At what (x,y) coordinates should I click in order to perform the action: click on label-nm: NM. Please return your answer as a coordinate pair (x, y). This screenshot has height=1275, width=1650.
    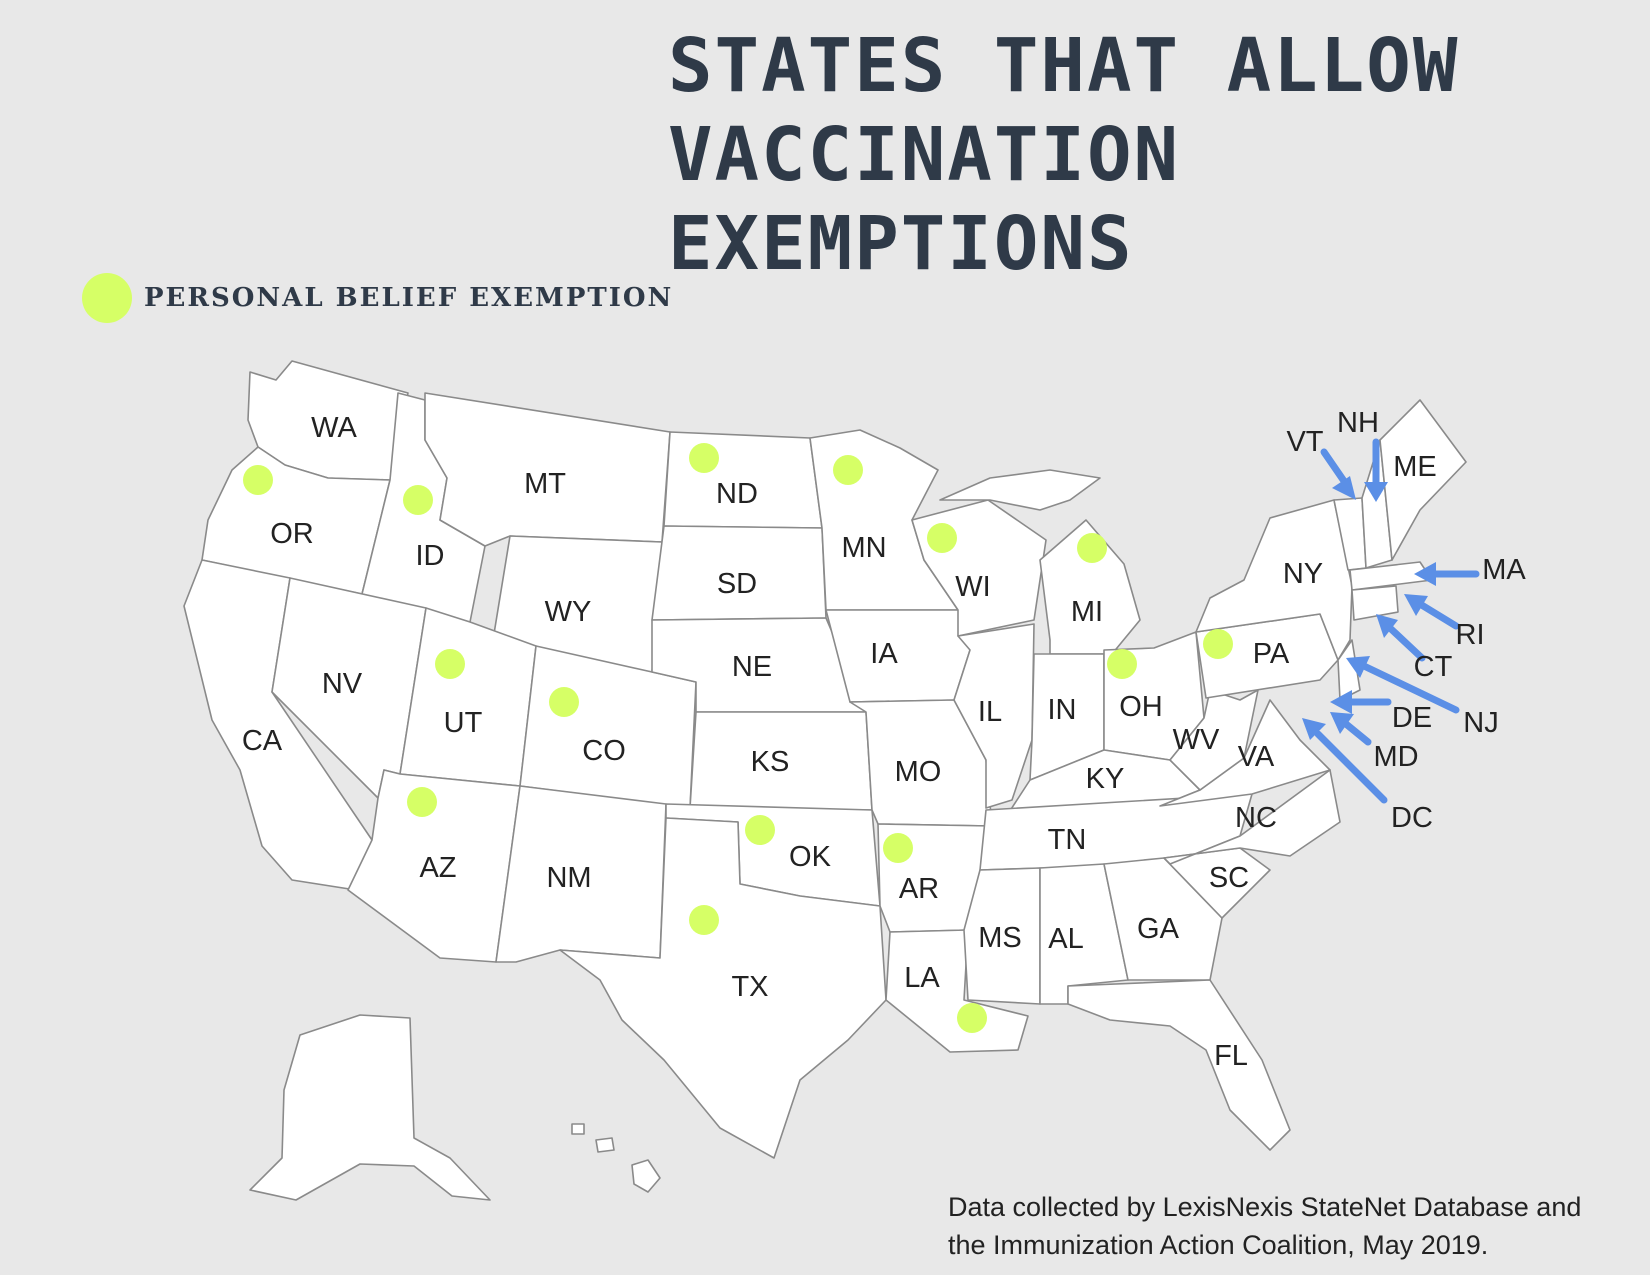
    Looking at the image, I should click on (568, 878).